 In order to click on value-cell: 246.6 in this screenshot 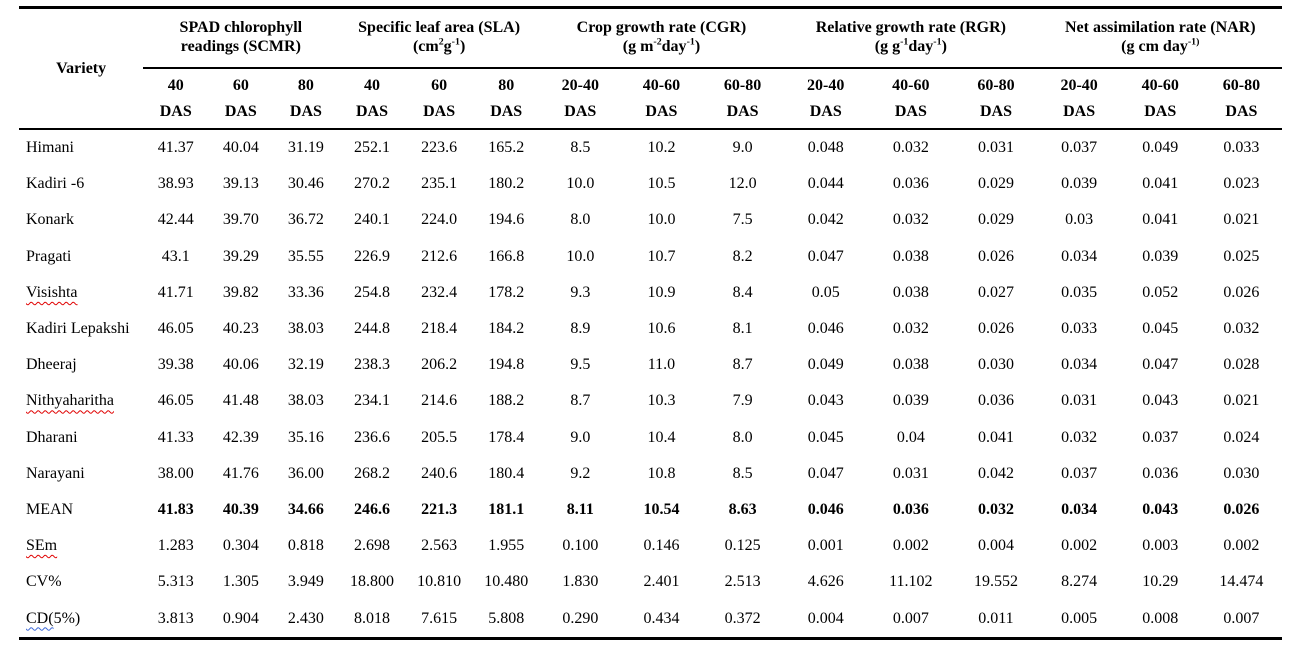, I will do `click(372, 509)`.